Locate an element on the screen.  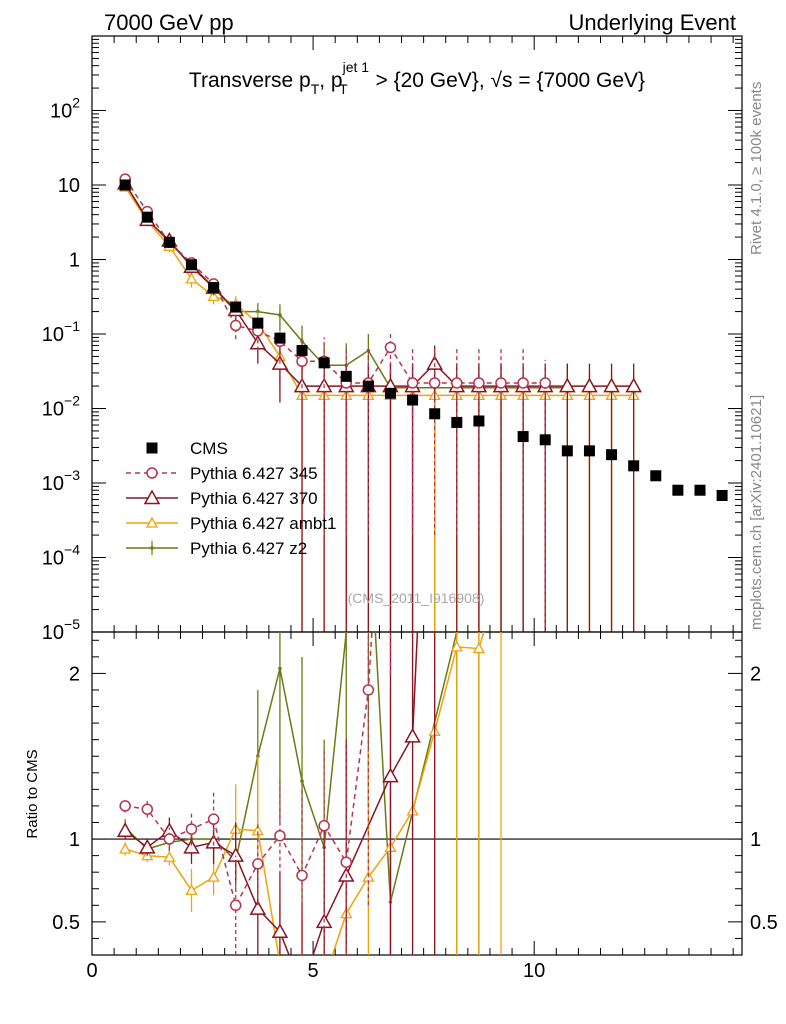
y-tick-label: 10⁻⁵ is located at coordinates (61, 630).